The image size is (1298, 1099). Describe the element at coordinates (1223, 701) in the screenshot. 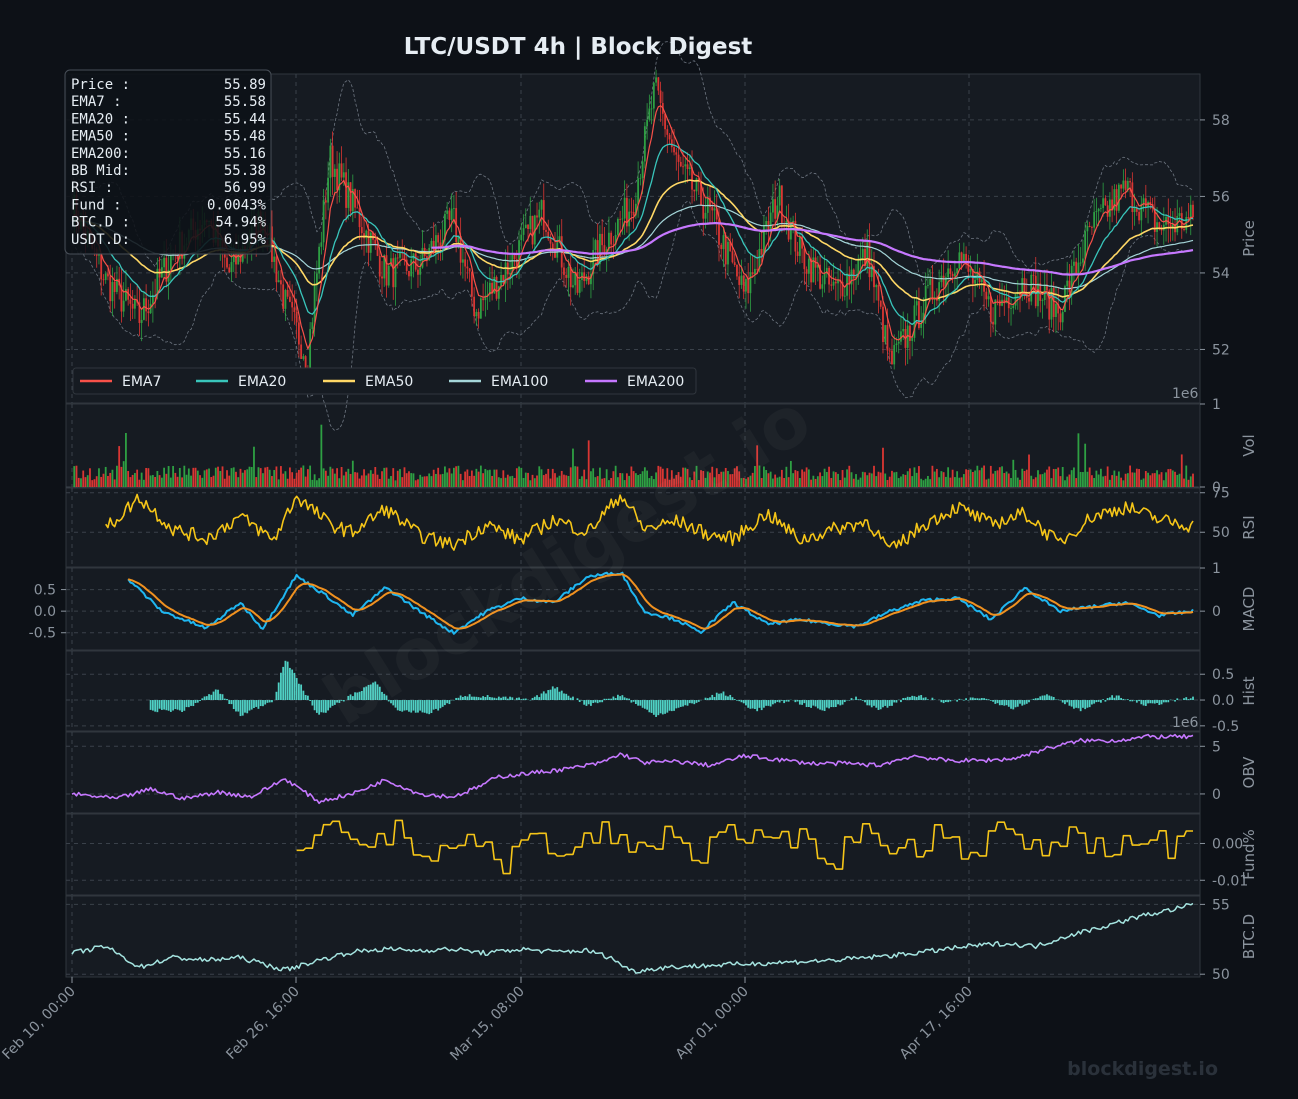

I see `y-tick-label: 0.0` at that location.